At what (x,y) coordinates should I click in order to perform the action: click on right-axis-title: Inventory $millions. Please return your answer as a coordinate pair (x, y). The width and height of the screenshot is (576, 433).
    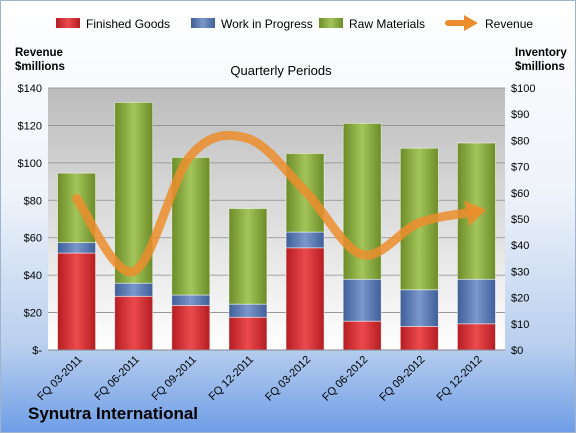
    Looking at the image, I should click on (542, 60).